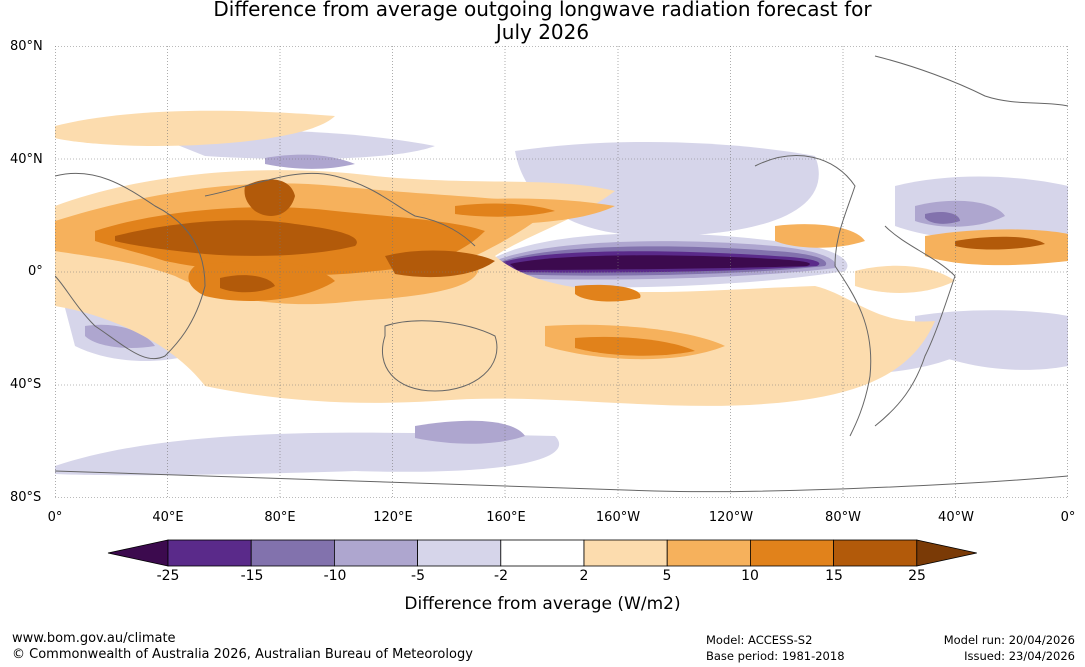  Describe the element at coordinates (506, 517) in the screenshot. I see `lon-label-160e: 160°E` at that location.